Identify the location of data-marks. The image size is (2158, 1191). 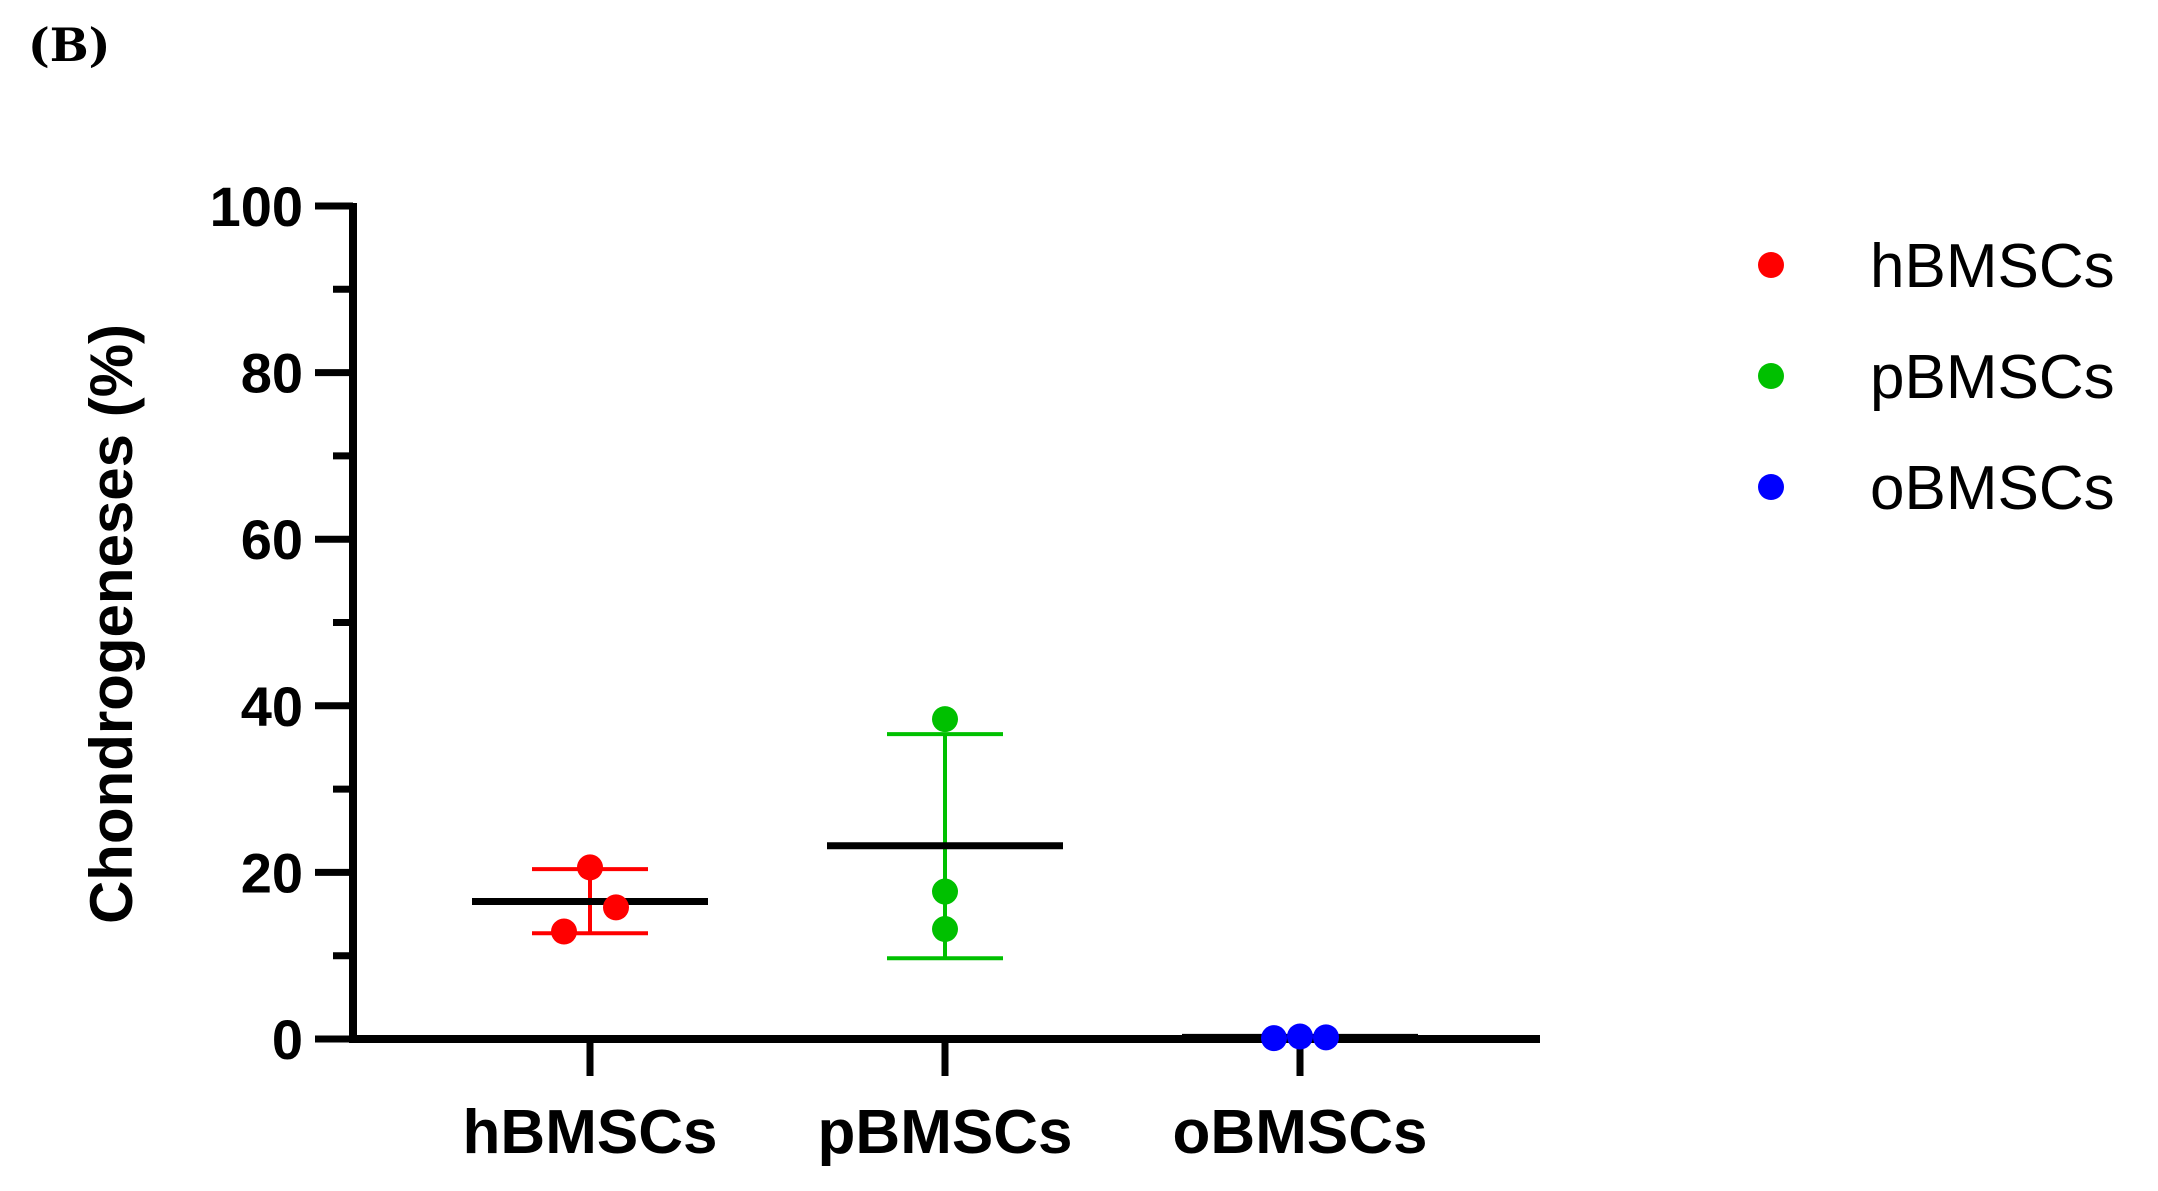
(945, 879).